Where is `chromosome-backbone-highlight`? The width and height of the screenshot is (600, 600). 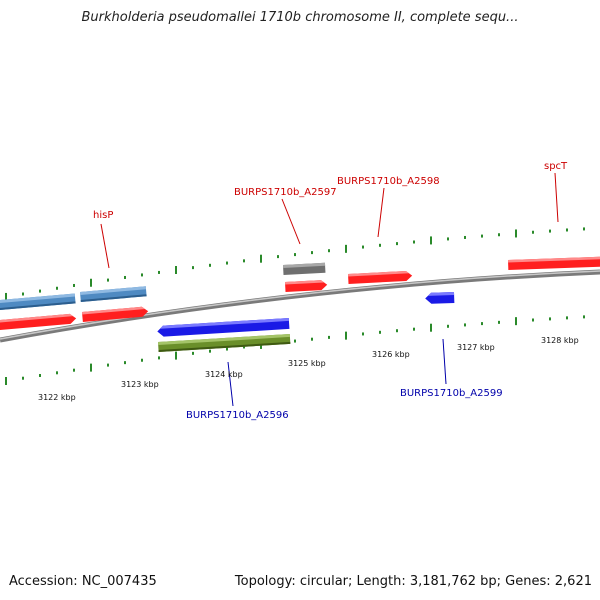 chromosome-backbone-highlight is located at coordinates (300, 305).